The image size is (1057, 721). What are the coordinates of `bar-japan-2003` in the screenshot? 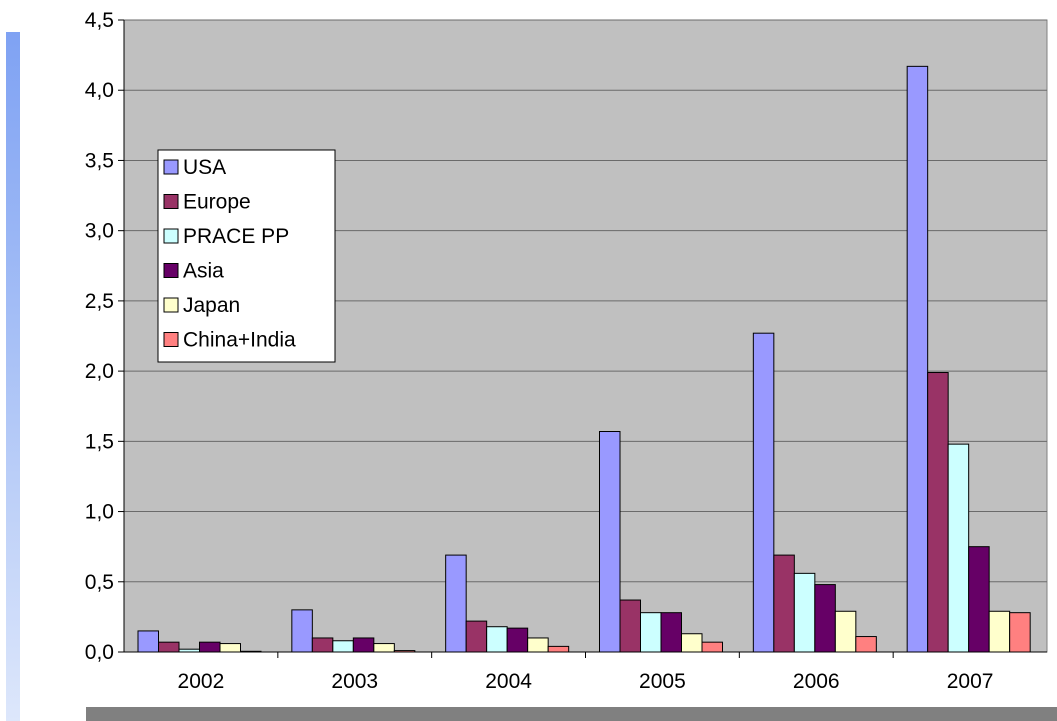 It's located at (384, 648).